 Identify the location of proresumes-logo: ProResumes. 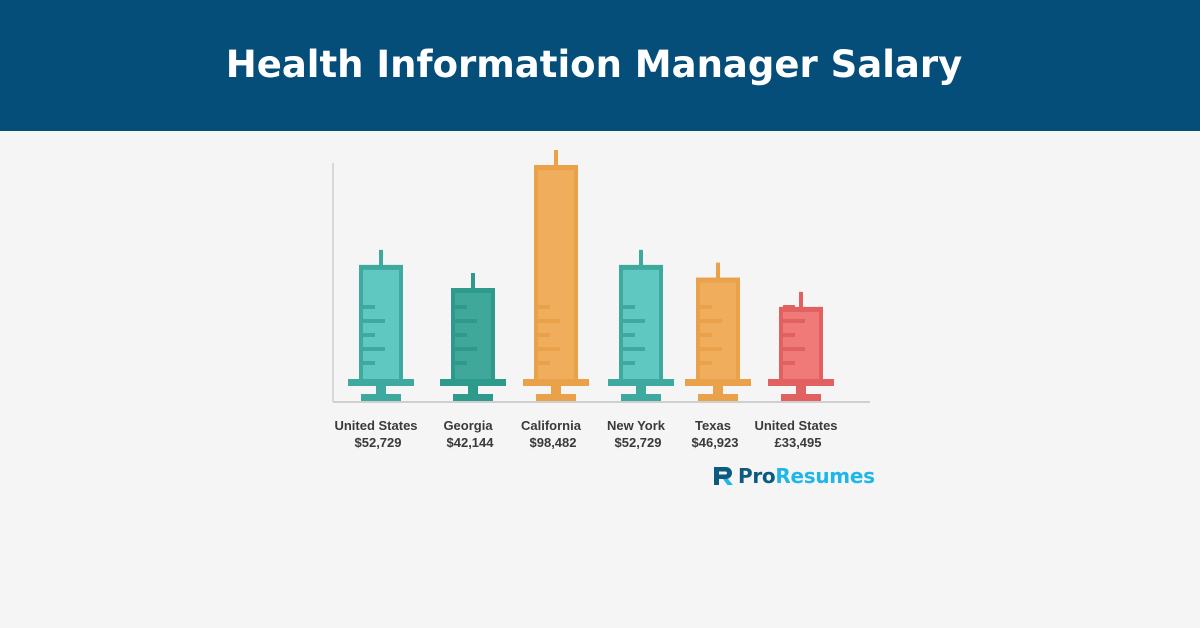
(793, 476).